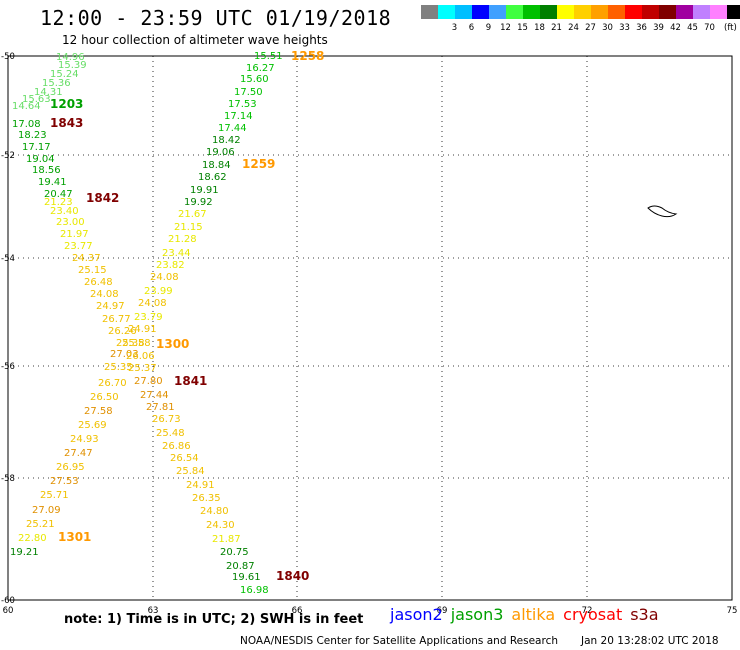 The image size is (740, 650). I want to click on legend-item-altika: altika, so click(533, 614).